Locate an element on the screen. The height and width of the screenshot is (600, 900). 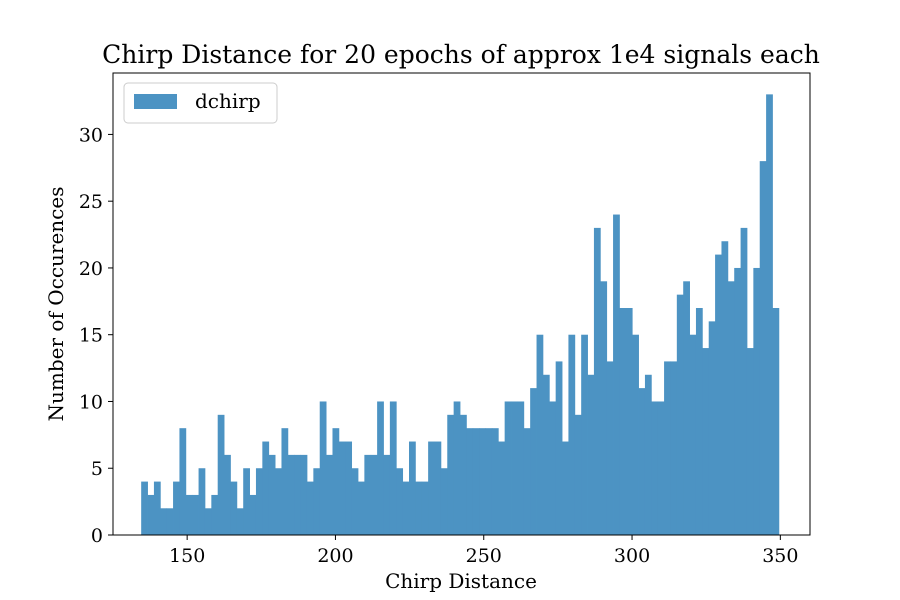
x-tick-label: 300 is located at coordinates (632, 556).